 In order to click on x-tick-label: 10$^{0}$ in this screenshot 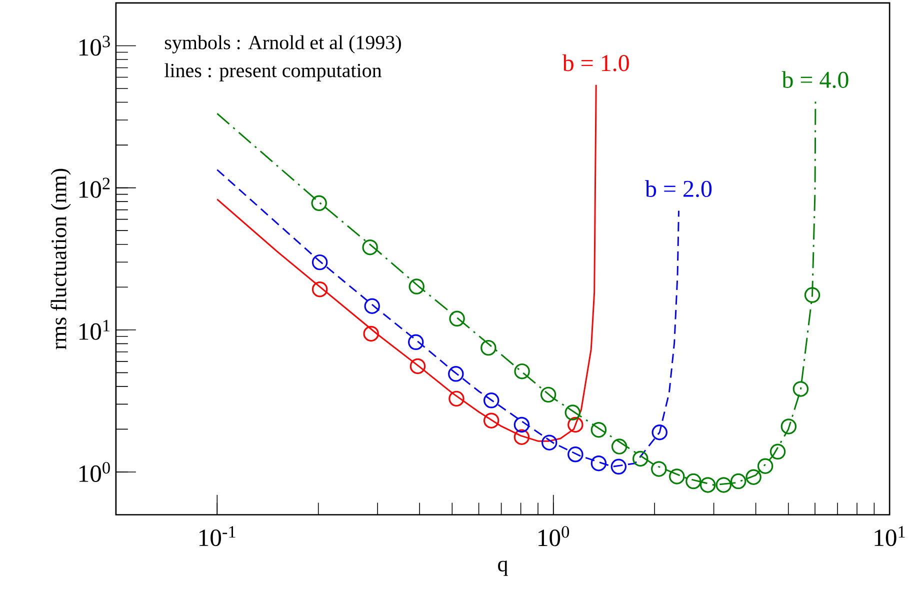, I will do `click(554, 536)`.